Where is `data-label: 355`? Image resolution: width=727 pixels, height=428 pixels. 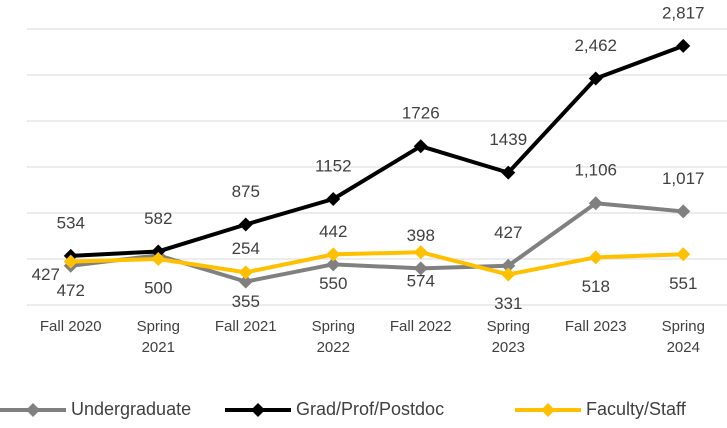 data-label: 355 is located at coordinates (246, 301).